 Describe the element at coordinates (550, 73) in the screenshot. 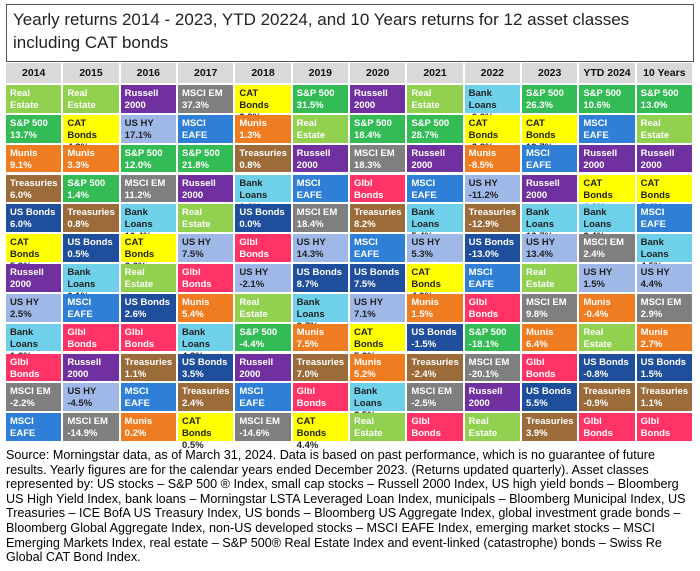

I see `column-header: 2023` at that location.